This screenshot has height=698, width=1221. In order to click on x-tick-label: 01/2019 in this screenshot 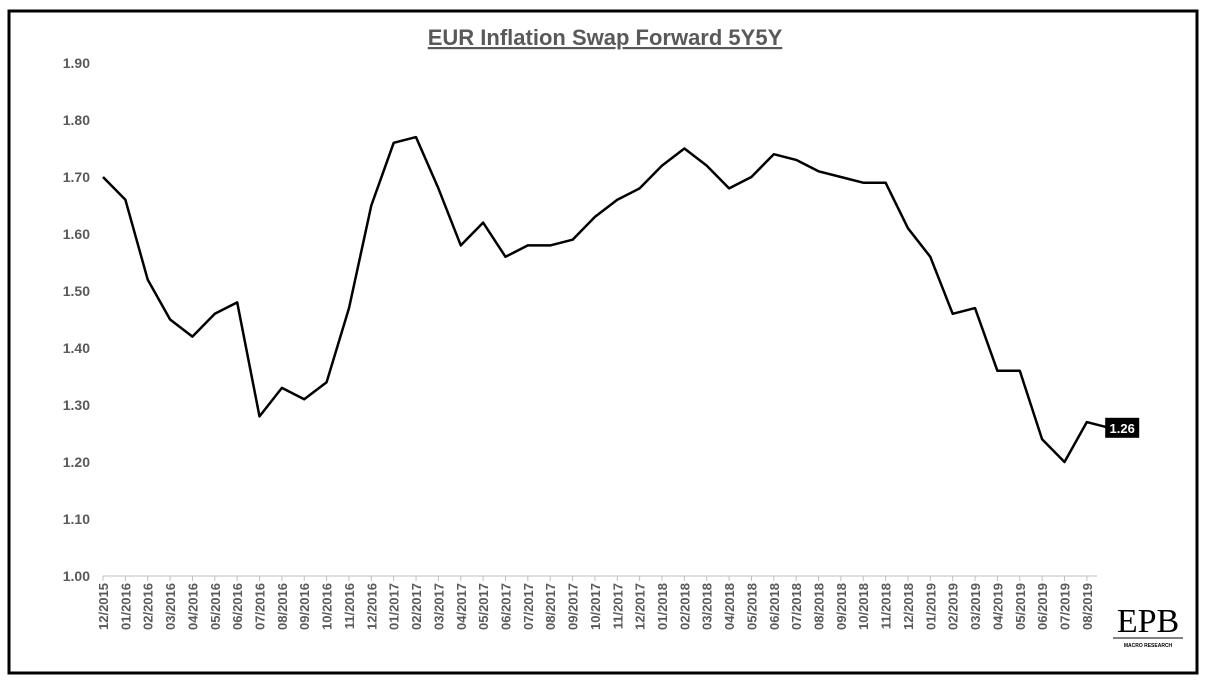, I will do `click(930, 606)`.